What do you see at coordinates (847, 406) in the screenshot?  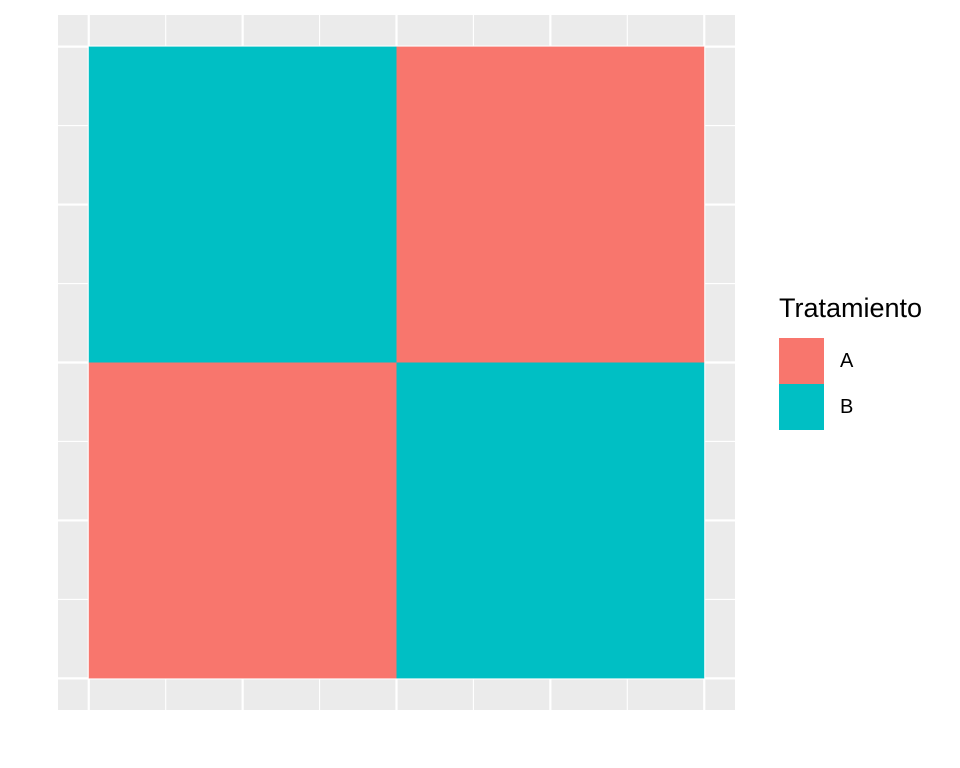 I see `legend-label-b: B` at bounding box center [847, 406].